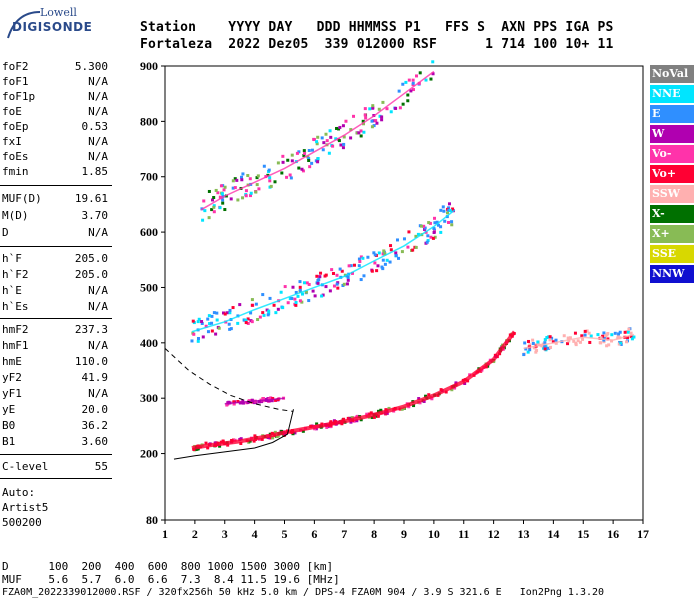  What do you see at coordinates (95, 425) in the screenshot?
I see `param-value: 36.2` at bounding box center [95, 425].